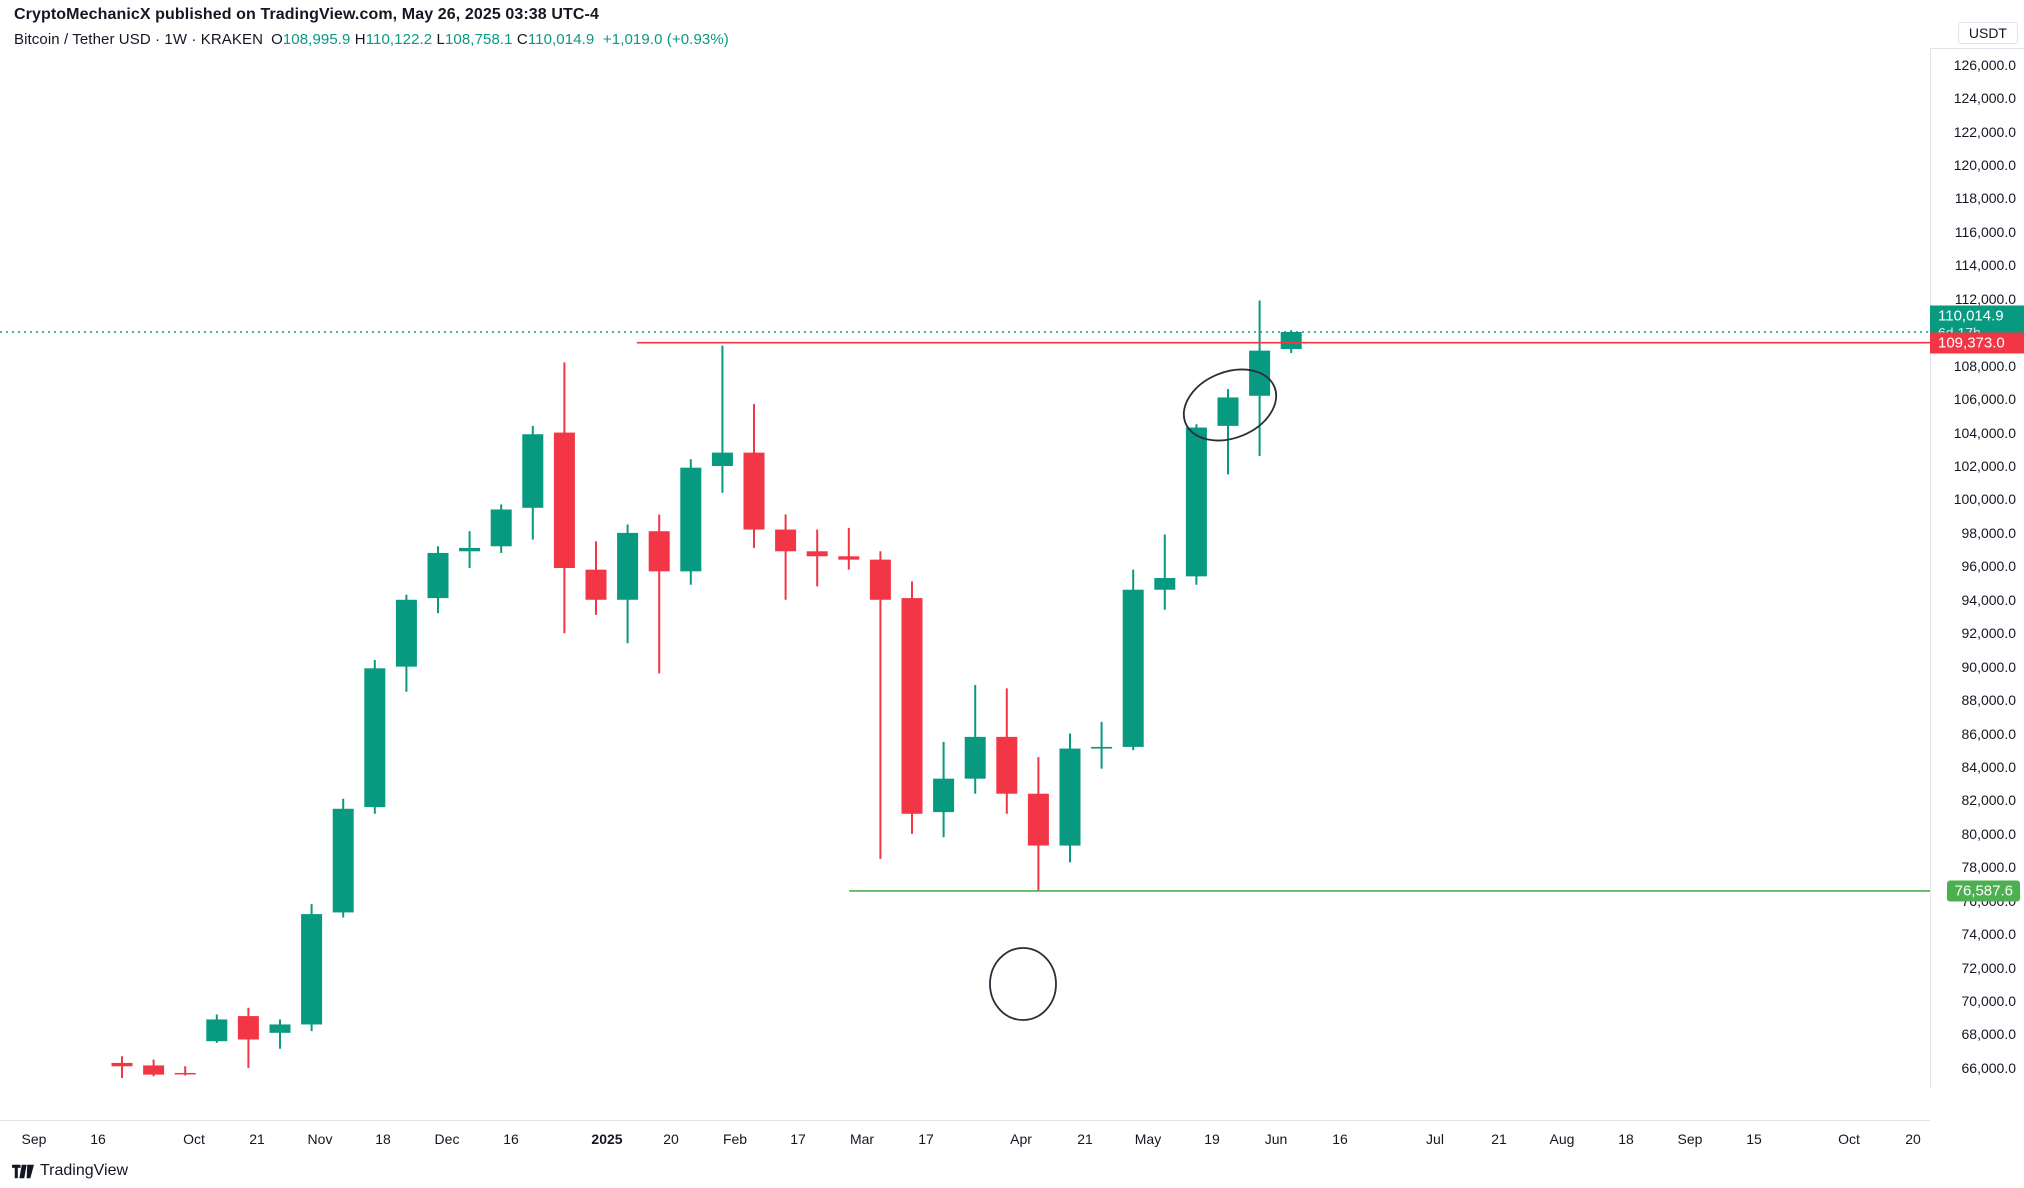  I want to click on price-tick: 74,000.0, so click(1989, 934).